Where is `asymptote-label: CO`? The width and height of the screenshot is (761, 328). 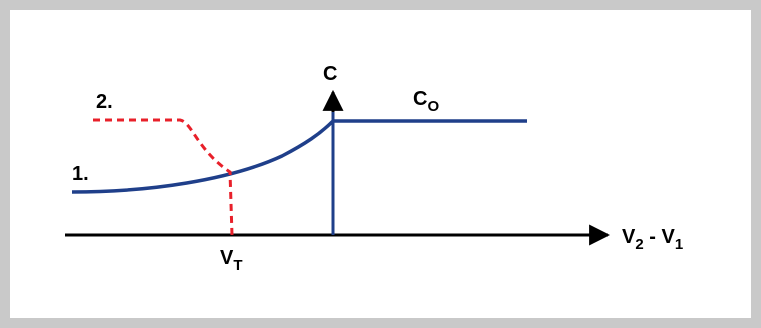
asymptote-label: CO is located at coordinates (426, 101).